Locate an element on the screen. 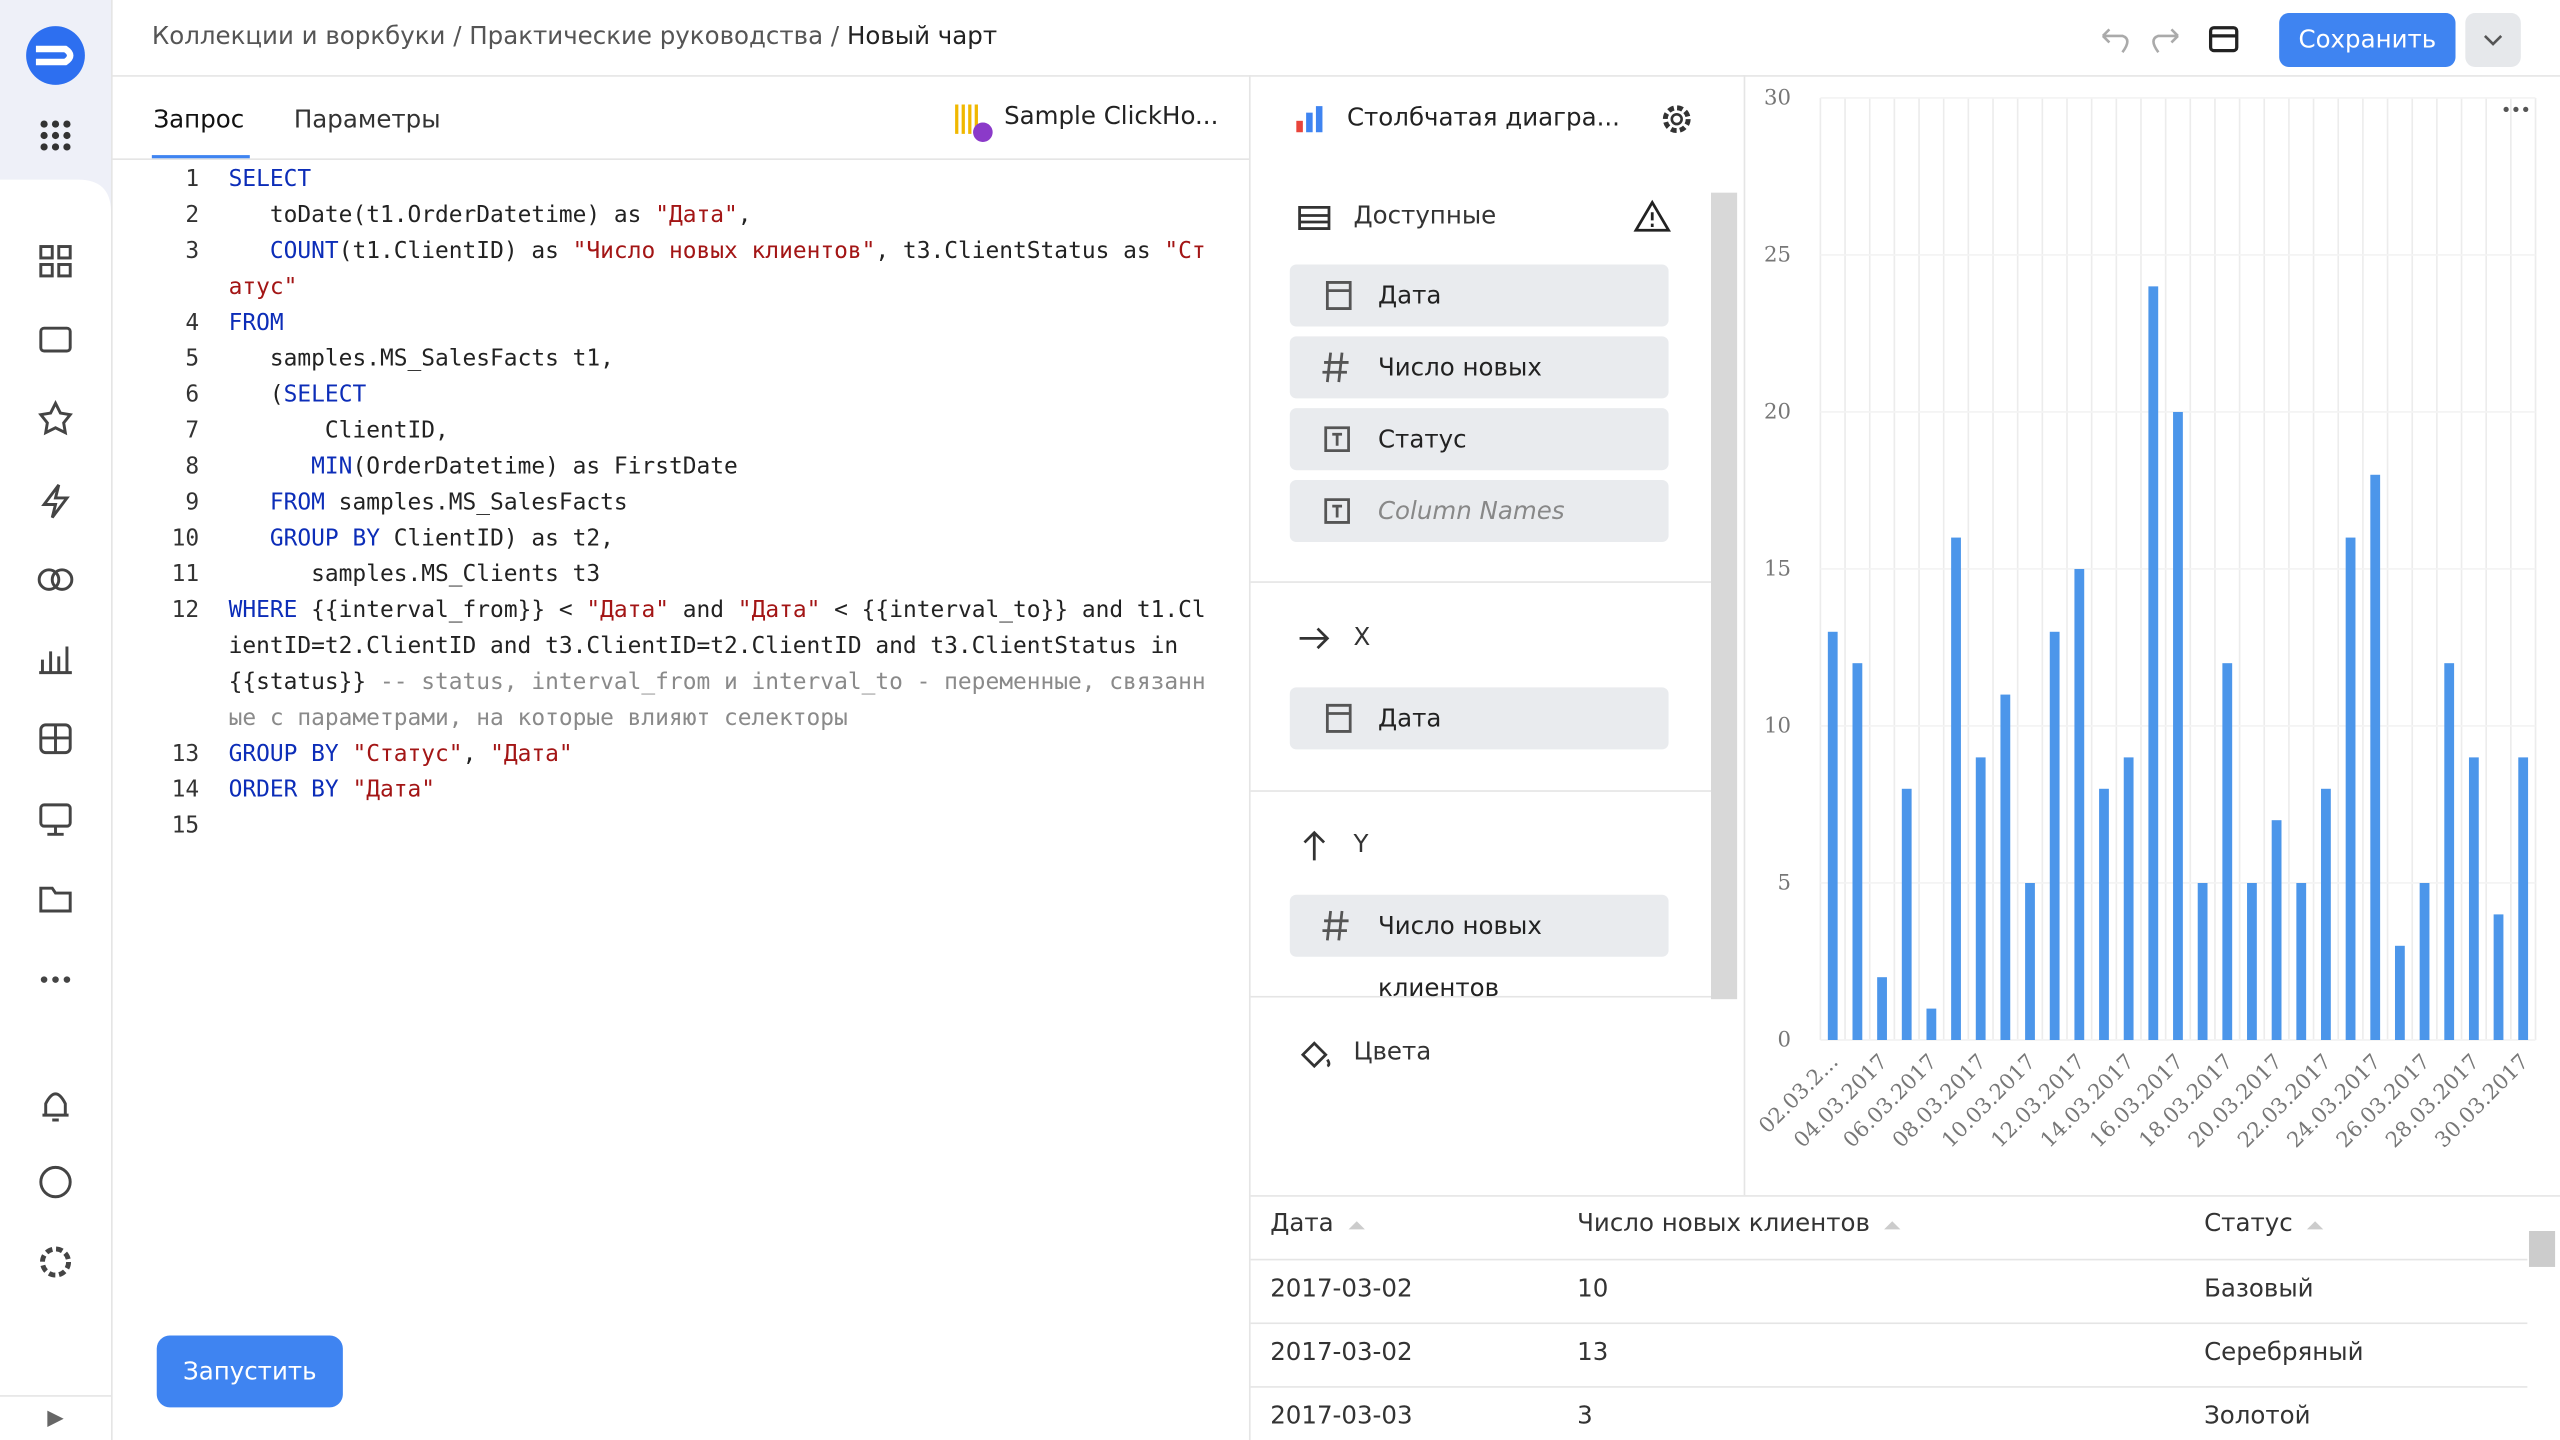 This screenshot has width=2560, height=1440. code-line: ORDER BY "Дата" is located at coordinates (332, 790).